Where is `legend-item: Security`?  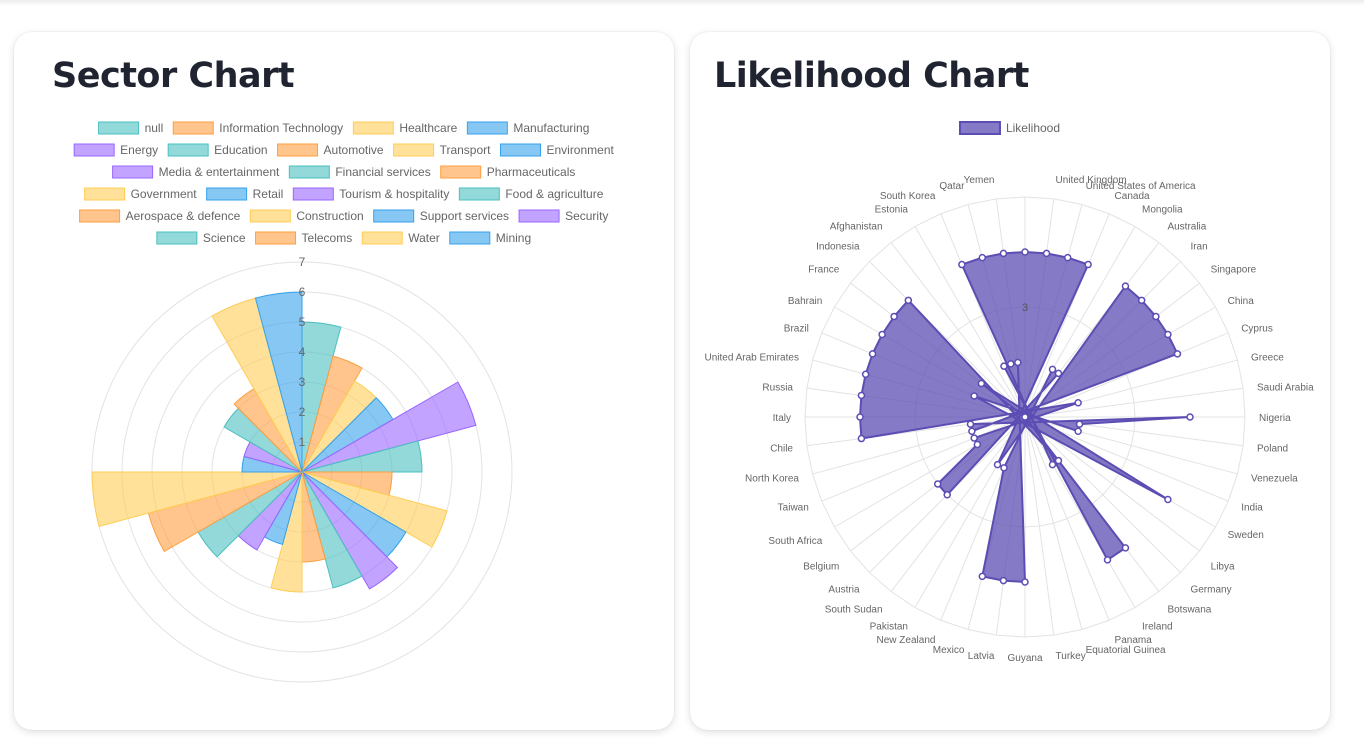 legend-item: Security is located at coordinates (563, 216).